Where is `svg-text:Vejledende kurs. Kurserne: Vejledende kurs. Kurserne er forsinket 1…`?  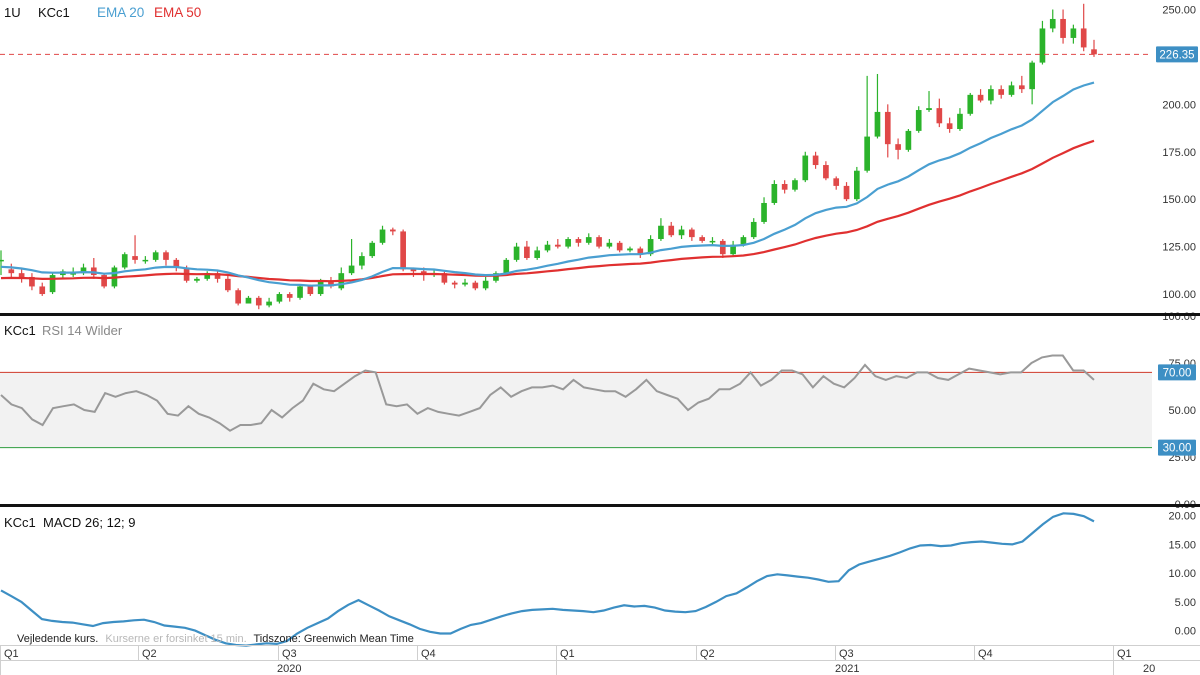
svg-text:Vejledende kurs. Kurserne: Vejledende kurs. Kurserne er forsinket 1… is located at coordinates (215, 639).